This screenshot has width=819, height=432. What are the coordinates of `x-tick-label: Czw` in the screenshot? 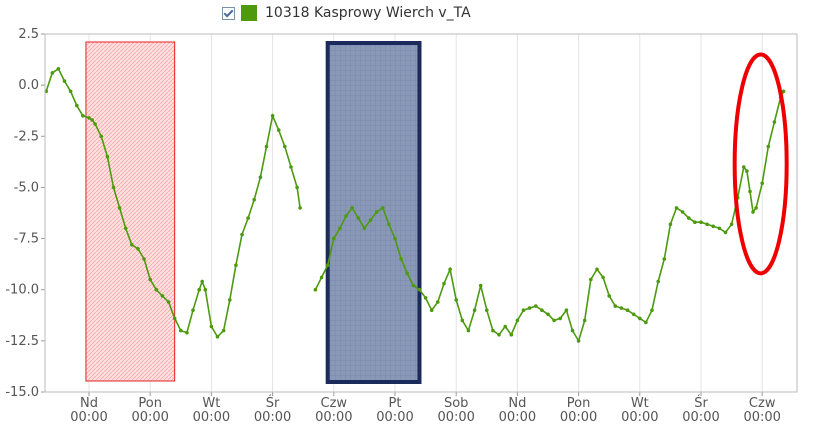 It's located at (762, 403).